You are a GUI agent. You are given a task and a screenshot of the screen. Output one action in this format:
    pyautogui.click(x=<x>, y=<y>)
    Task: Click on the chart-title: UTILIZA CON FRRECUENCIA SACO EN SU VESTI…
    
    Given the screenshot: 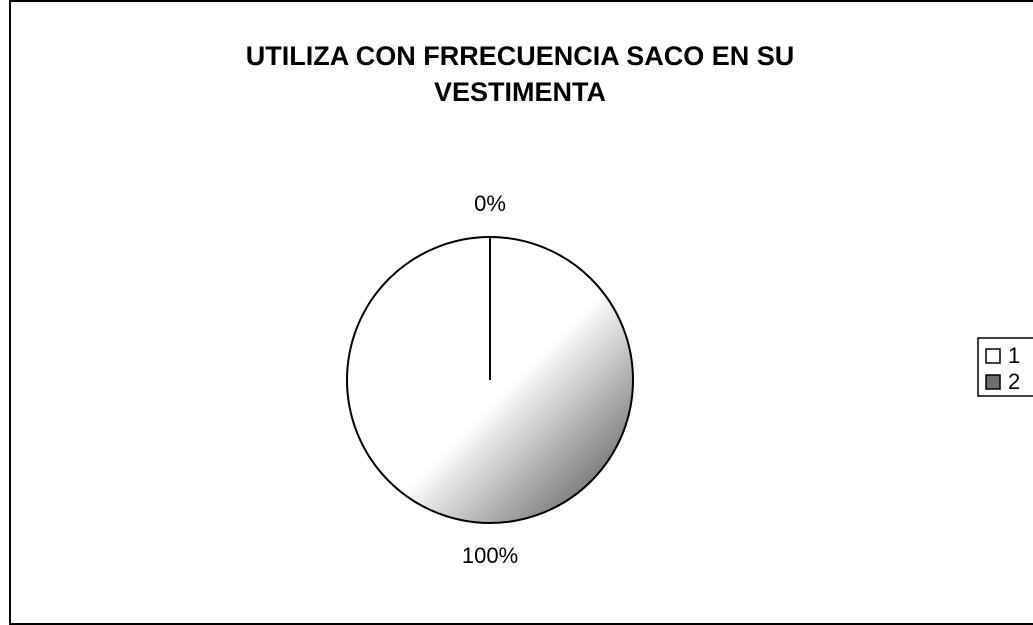 What is the action you would take?
    pyautogui.click(x=520, y=74)
    